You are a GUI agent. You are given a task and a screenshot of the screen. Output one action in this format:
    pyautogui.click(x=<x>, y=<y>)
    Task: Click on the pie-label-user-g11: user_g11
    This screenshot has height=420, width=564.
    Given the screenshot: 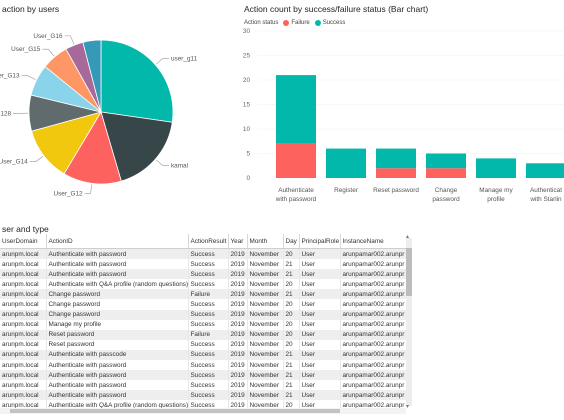 What is the action you would take?
    pyautogui.click(x=184, y=58)
    